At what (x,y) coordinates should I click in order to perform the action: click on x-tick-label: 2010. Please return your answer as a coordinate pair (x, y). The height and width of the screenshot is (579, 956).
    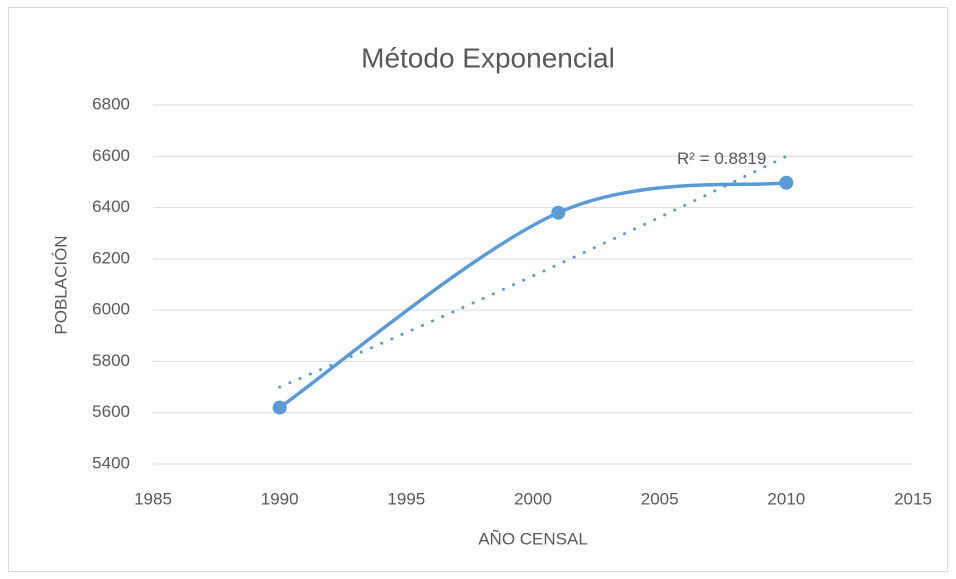
    Looking at the image, I should click on (786, 498).